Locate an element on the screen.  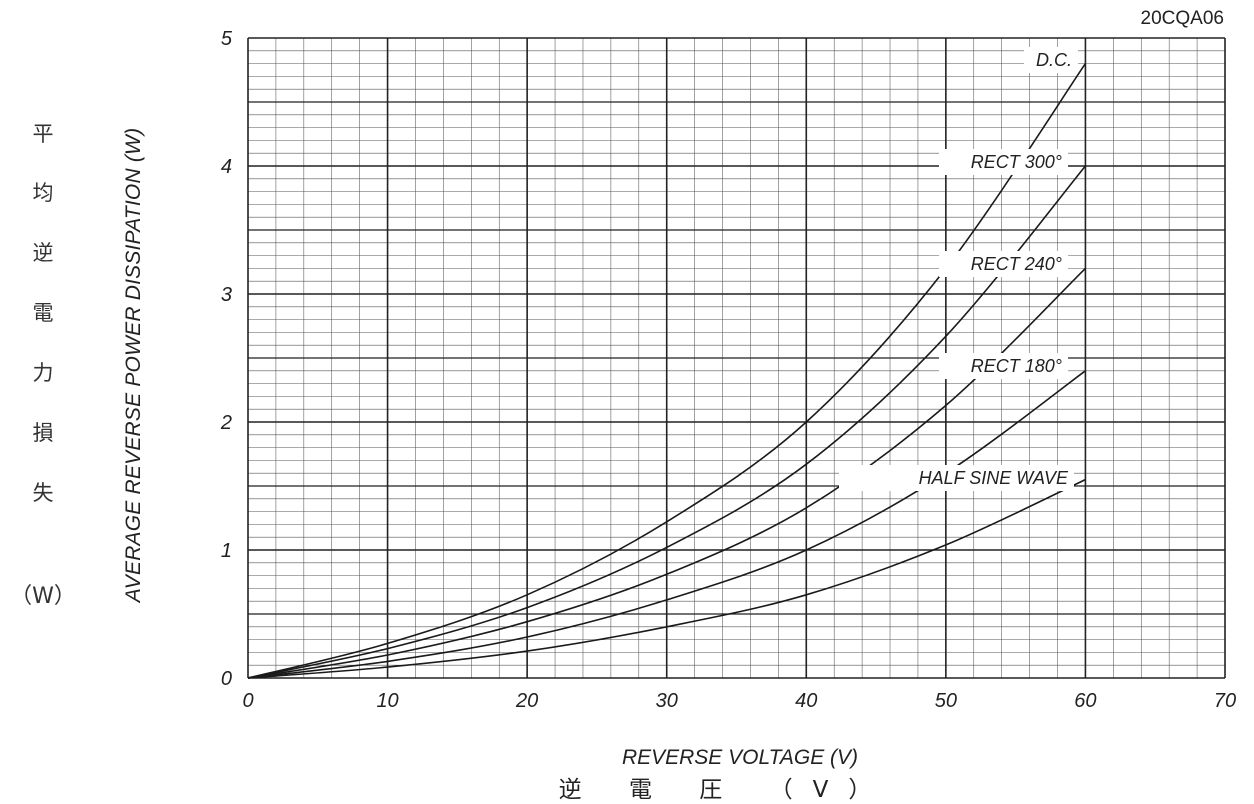
series-label: D.C. is located at coordinates (1054, 60).